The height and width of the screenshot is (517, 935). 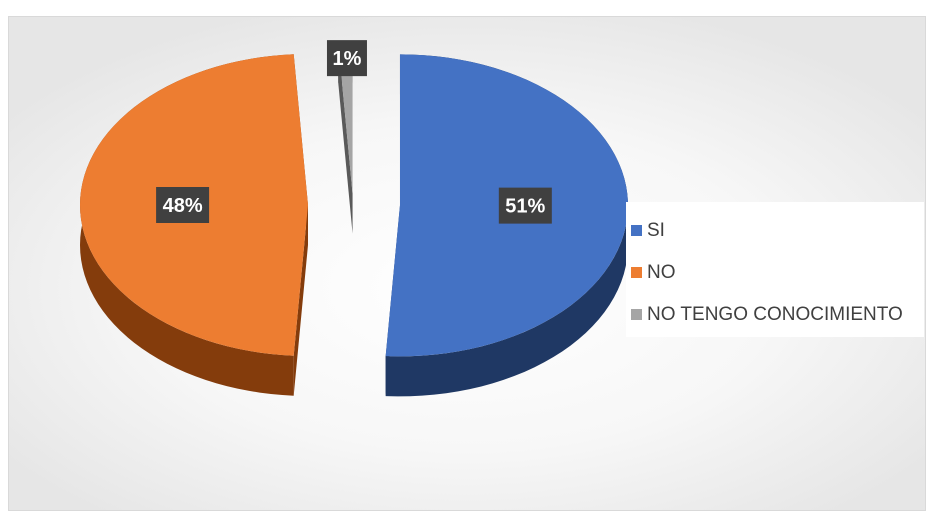 I want to click on legend-item-no-tengo-conocimiento: NO TENGO CONOCIMIENTO, so click(x=775, y=314).